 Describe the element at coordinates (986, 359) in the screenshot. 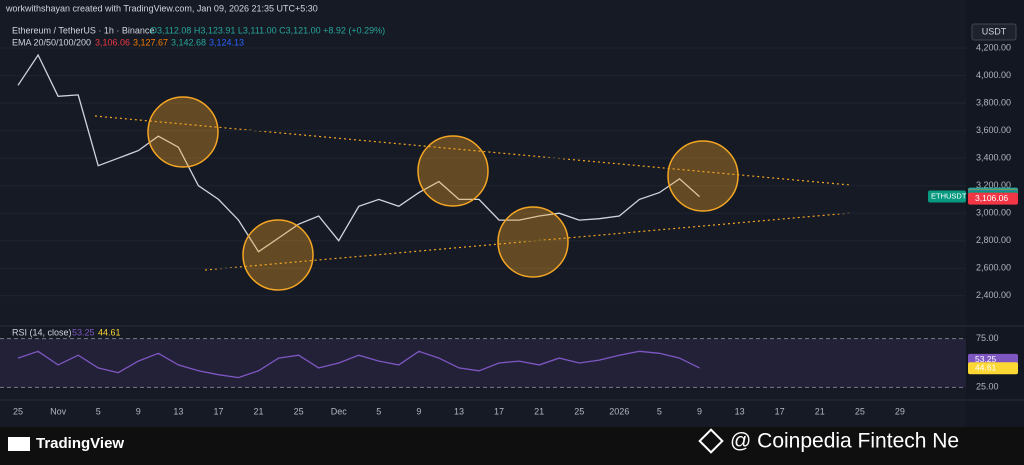

I see `price-tag-label: 53.25` at that location.